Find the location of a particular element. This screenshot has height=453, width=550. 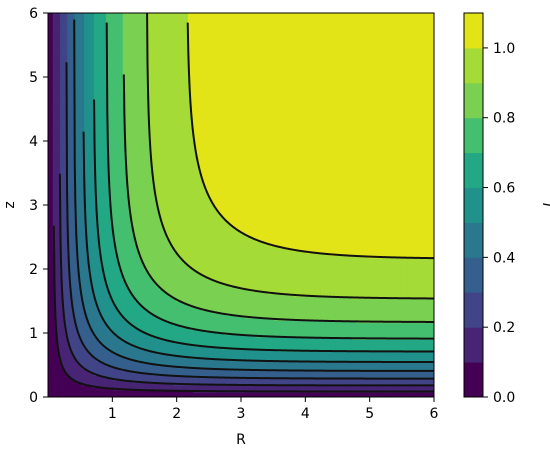

x-tick-label: 2 is located at coordinates (176, 414).